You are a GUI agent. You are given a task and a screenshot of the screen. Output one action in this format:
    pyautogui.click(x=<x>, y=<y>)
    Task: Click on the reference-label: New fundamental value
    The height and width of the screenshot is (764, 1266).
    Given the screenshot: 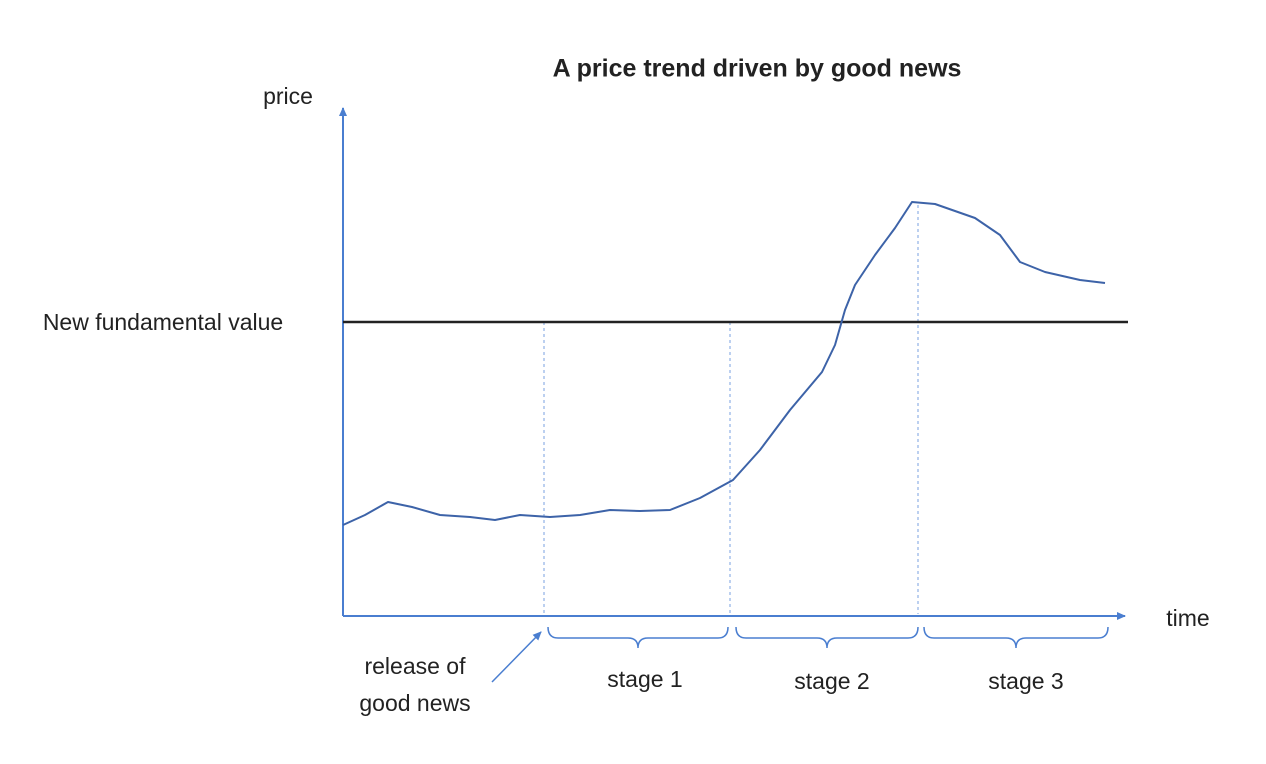 What is the action you would take?
    pyautogui.click(x=163, y=322)
    